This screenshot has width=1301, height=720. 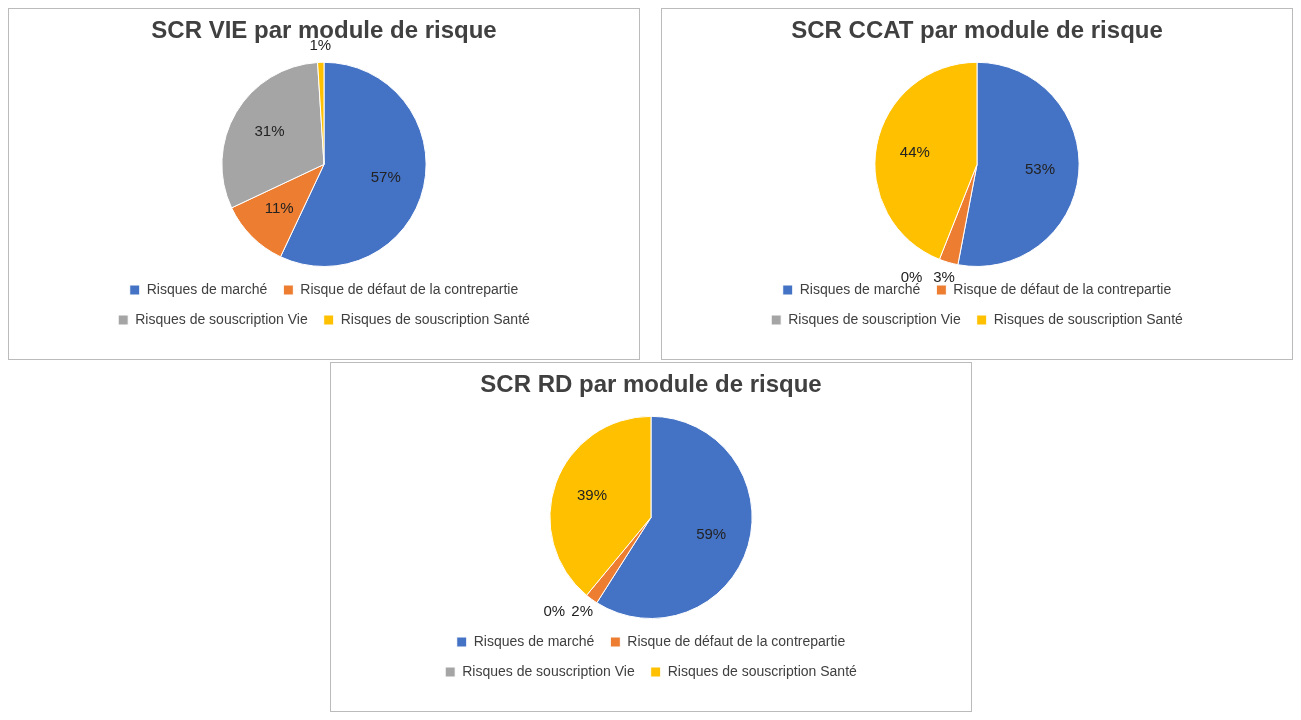 I want to click on chart-title: SCR RD par module de risque, so click(x=650, y=384).